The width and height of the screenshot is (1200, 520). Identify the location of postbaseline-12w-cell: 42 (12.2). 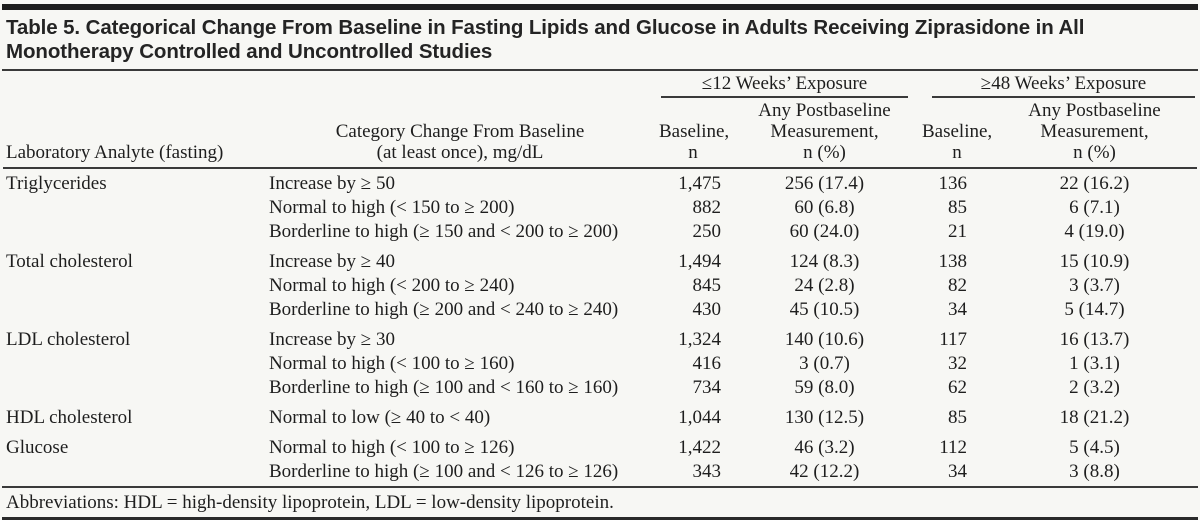
(824, 471).